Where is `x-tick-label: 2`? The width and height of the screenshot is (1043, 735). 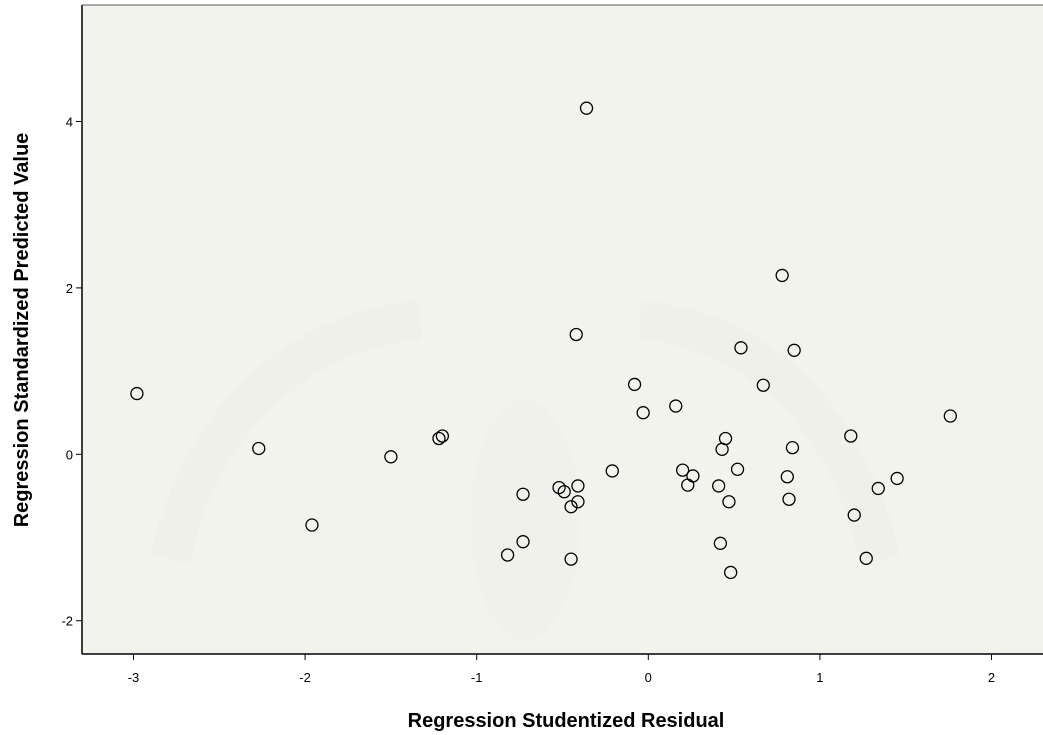 x-tick-label: 2 is located at coordinates (991, 677).